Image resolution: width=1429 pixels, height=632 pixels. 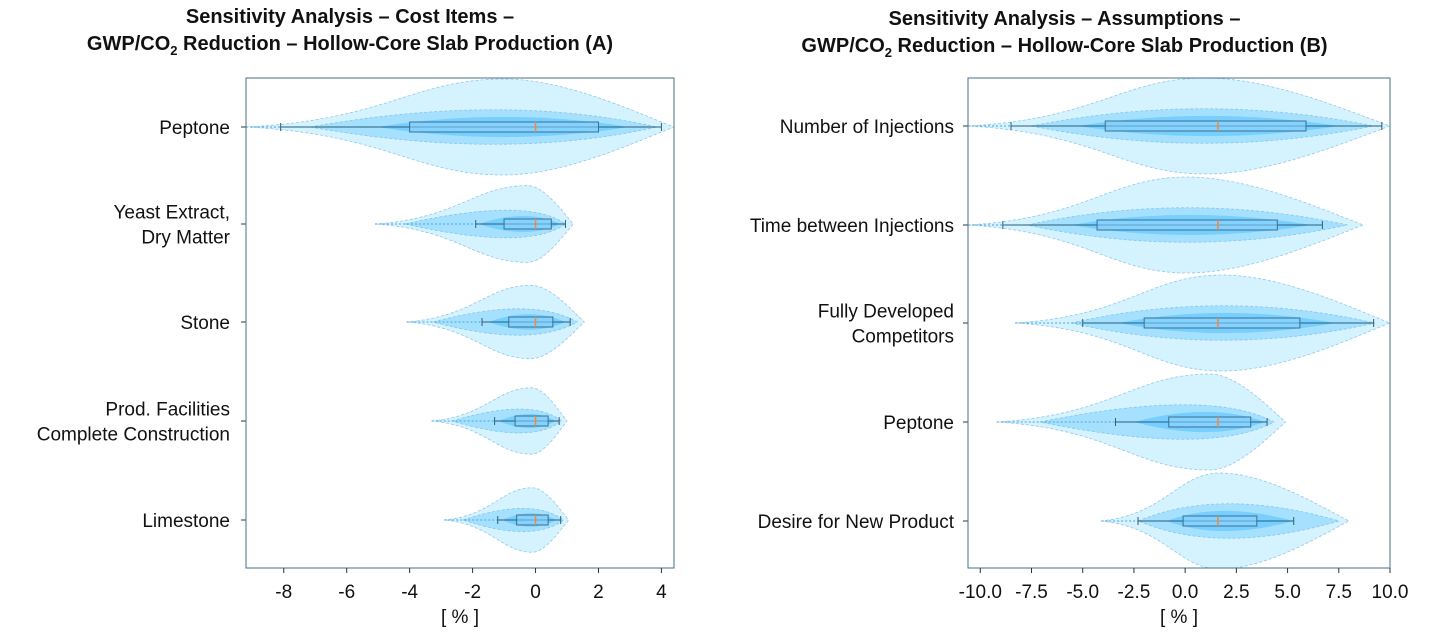 What do you see at coordinates (507, 520) in the screenshot?
I see `violin-contour-limestone` at bounding box center [507, 520].